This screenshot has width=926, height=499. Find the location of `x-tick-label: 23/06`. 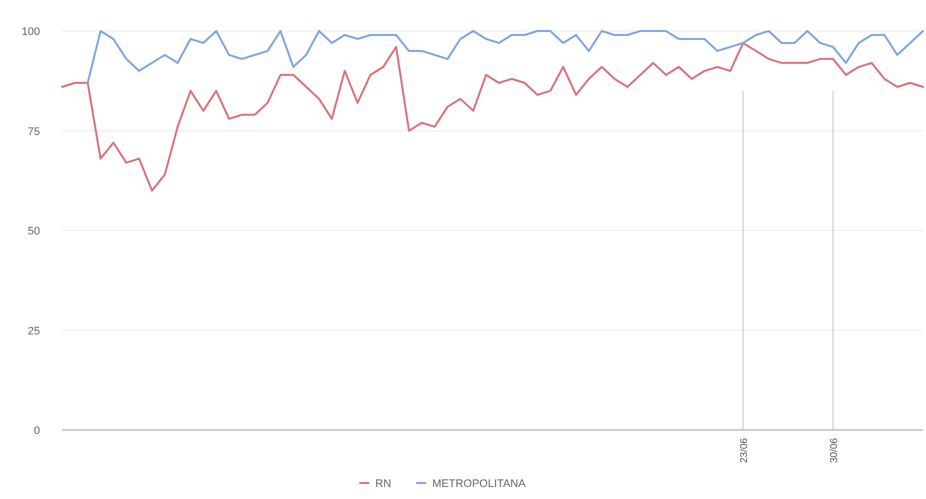

x-tick-label: 23/06 is located at coordinates (744, 451).